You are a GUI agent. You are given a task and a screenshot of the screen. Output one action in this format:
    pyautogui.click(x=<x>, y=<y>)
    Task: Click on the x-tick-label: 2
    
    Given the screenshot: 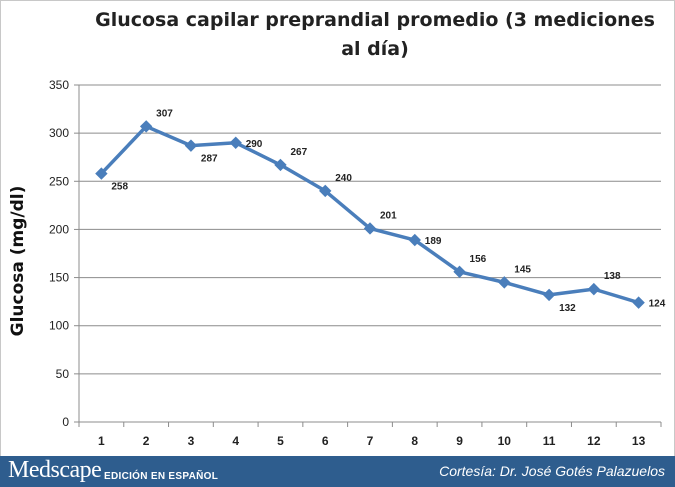 What is the action you would take?
    pyautogui.click(x=146, y=441)
    